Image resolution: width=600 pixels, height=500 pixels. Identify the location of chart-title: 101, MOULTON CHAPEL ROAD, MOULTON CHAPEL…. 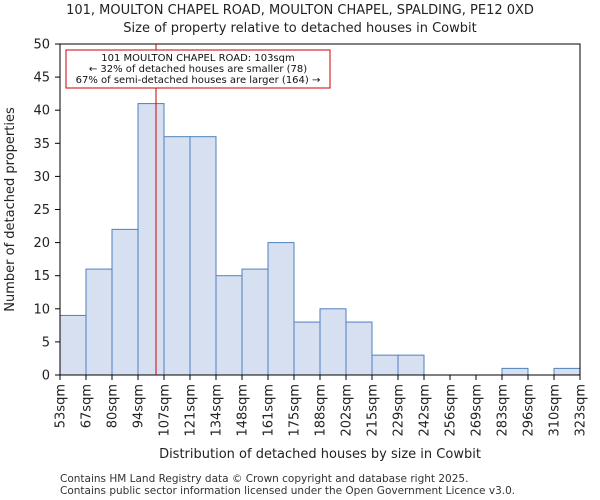
(300, 10).